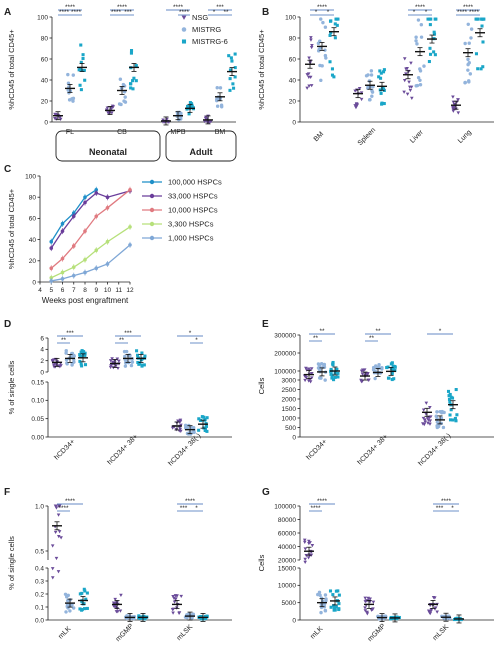 The image size is (496, 652). What do you see at coordinates (265, 12) in the screenshot?
I see `panel-label: B` at bounding box center [265, 12].